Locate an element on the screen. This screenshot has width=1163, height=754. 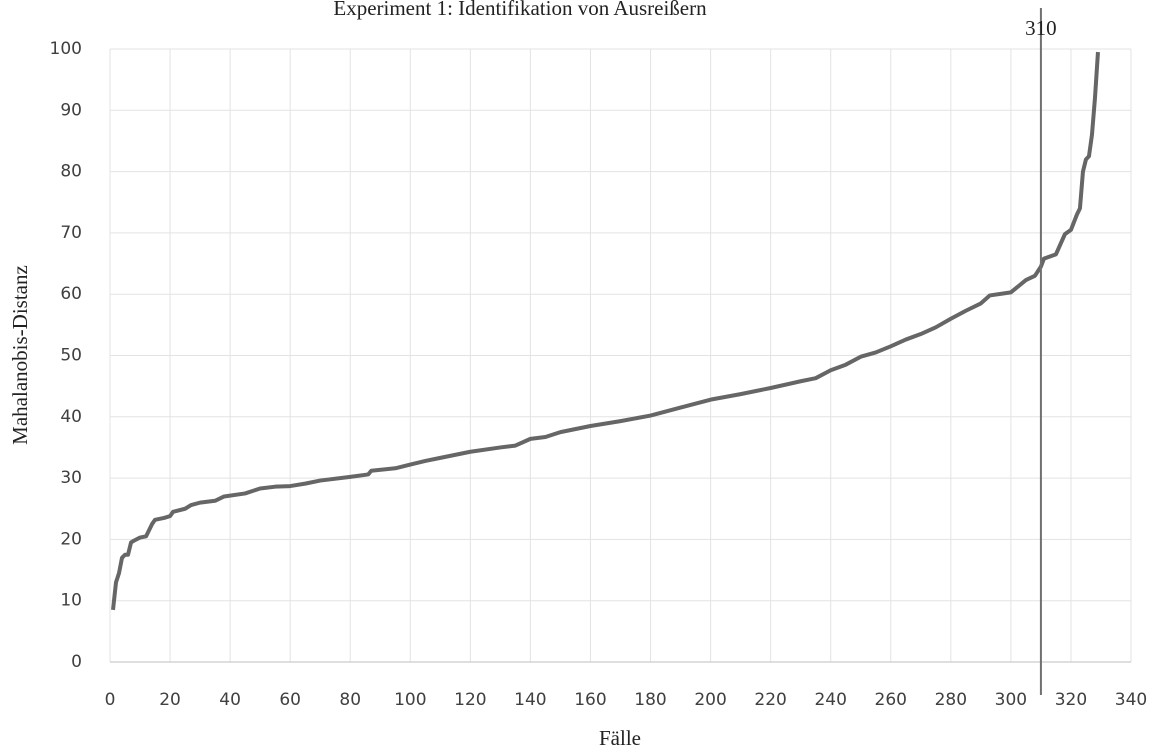
y-tick-label: 50 is located at coordinates (71, 356).